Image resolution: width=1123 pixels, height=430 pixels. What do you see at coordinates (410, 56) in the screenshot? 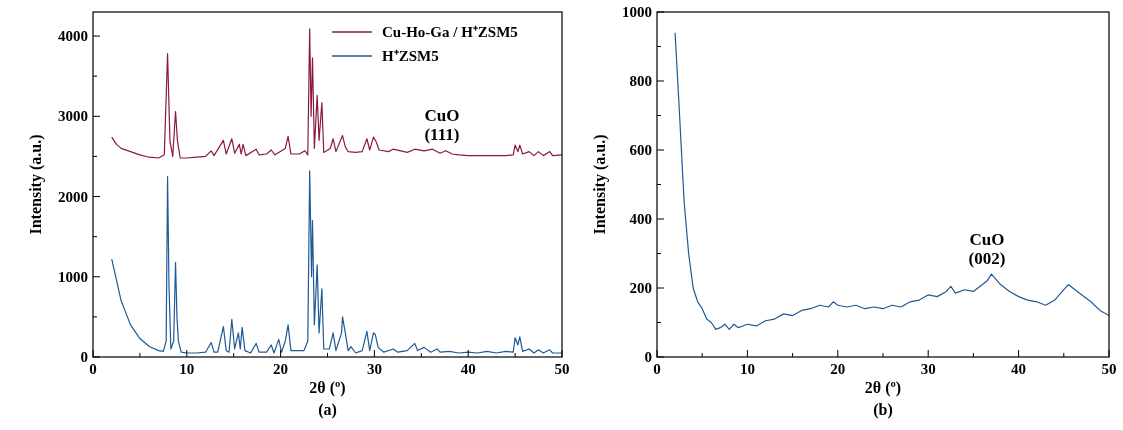
I see `legend-label: H⁺ZSM5` at bounding box center [410, 56].